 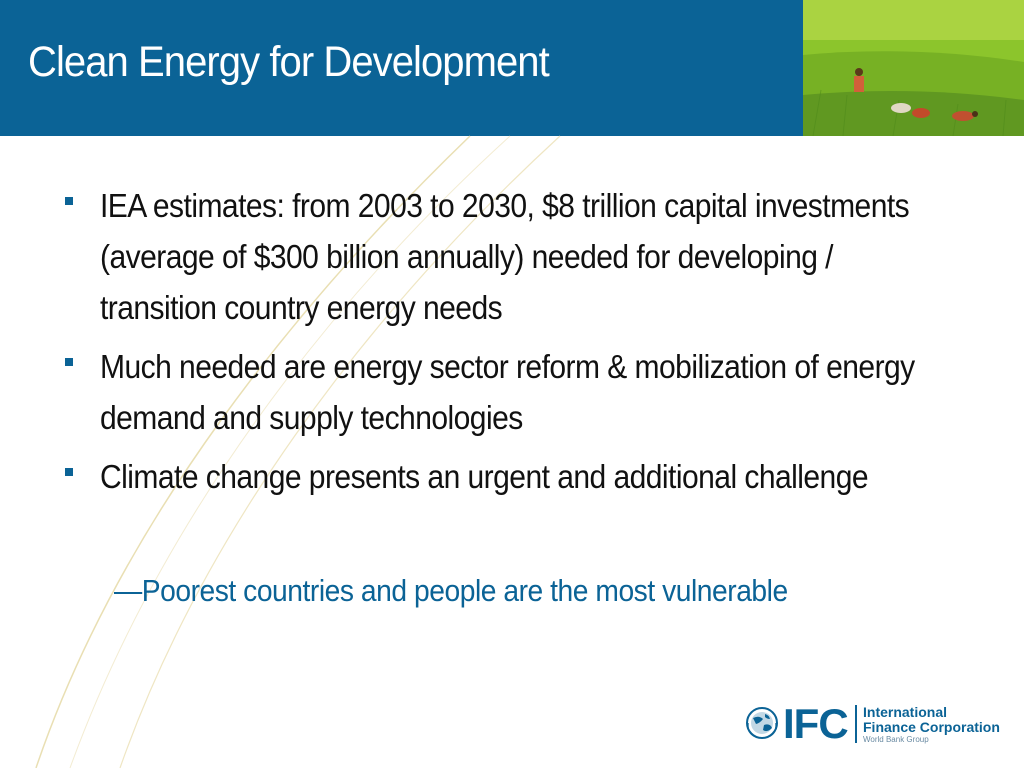 I want to click on logo-line-3: World Bank Group, so click(x=896, y=739).